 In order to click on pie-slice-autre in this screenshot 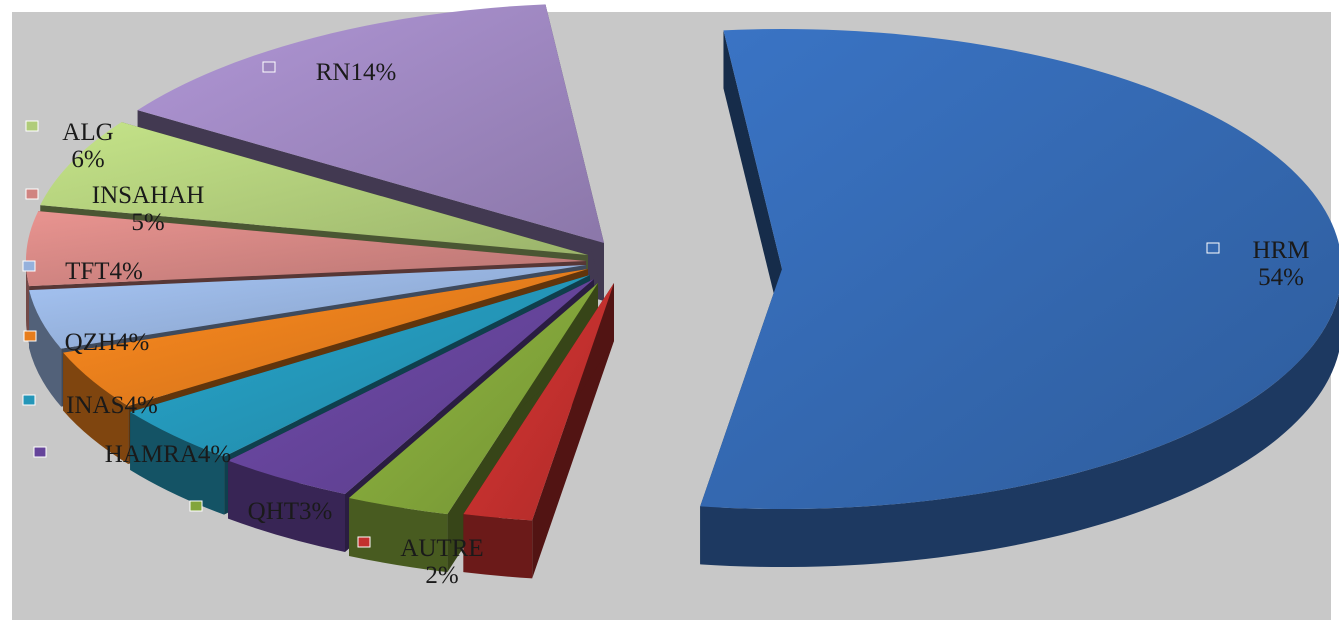, I will do `click(538, 431)`.